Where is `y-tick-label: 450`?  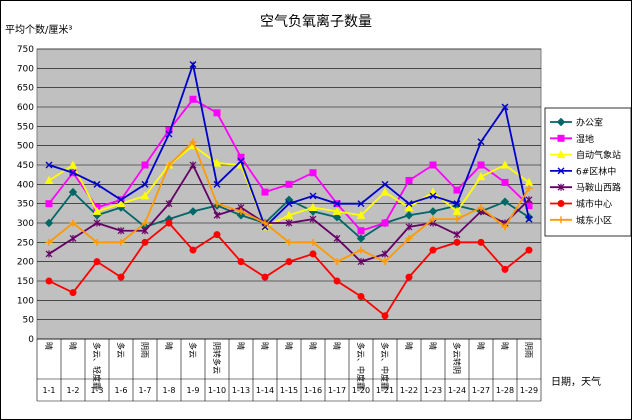 y-tick-label: 450 is located at coordinates (25, 166).